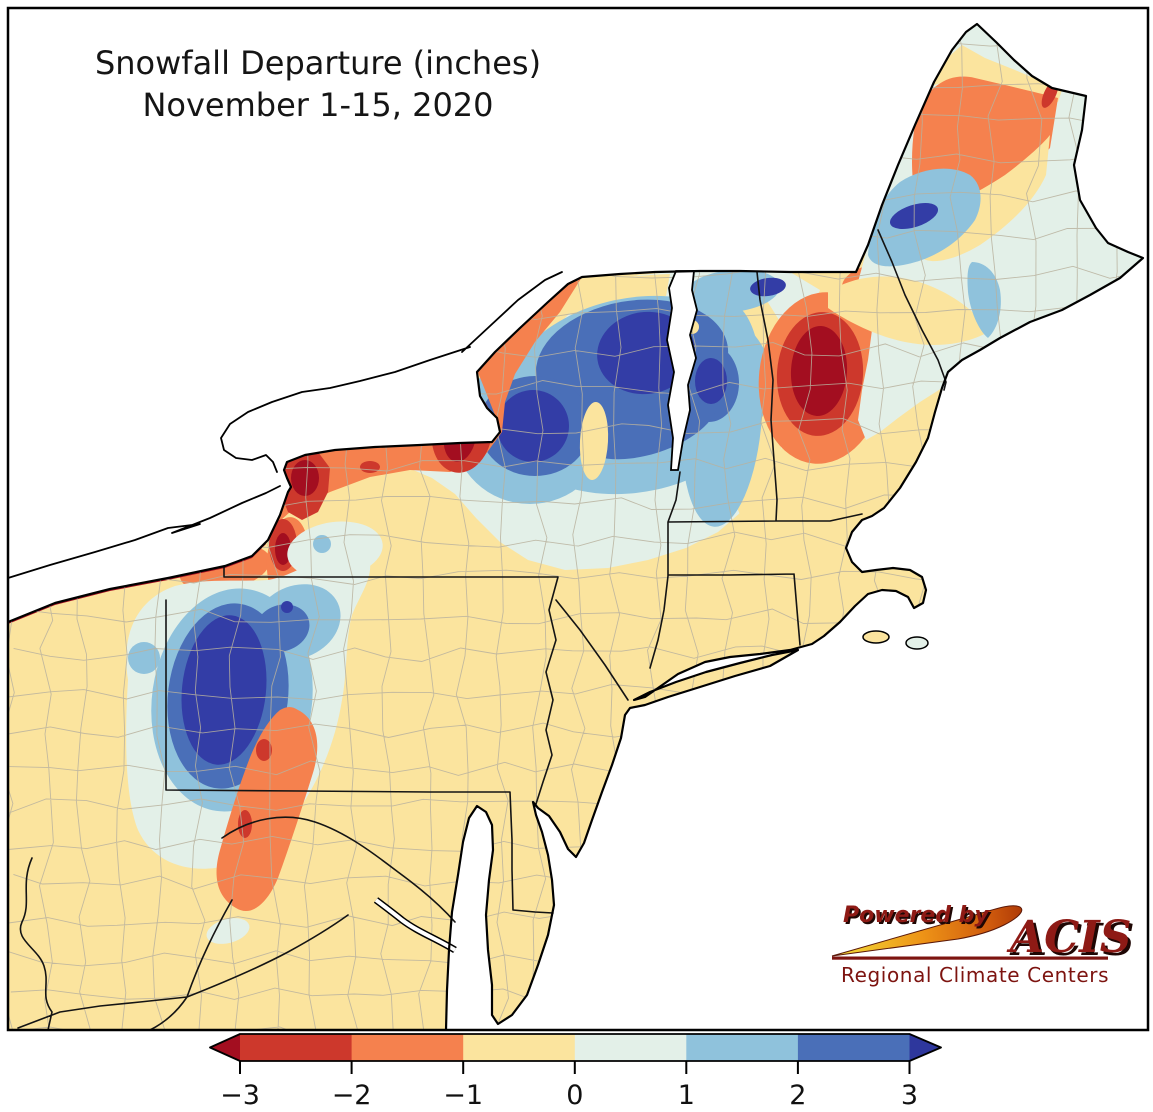 The width and height of the screenshot is (1153, 1112). Describe the element at coordinates (415, 925) in the screenshot. I see `potomac-river` at that location.